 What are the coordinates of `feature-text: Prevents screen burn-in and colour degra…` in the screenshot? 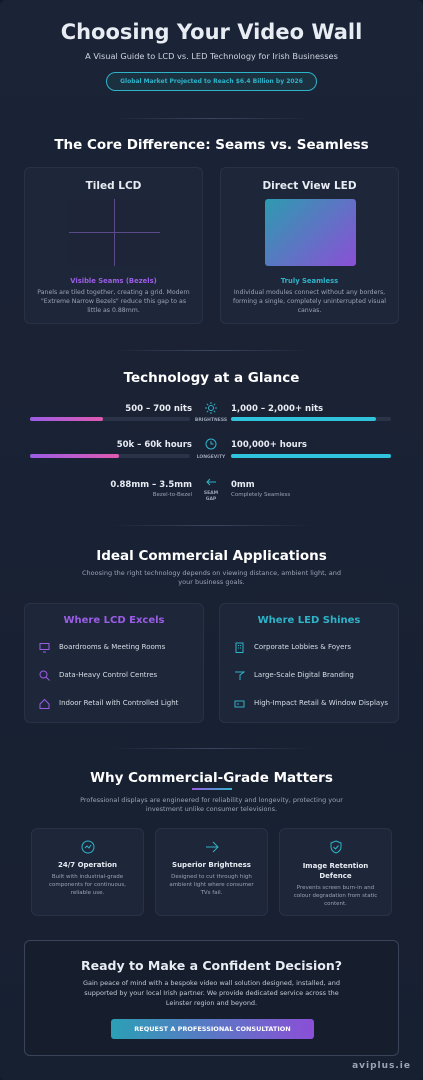 It's located at (335, 896).